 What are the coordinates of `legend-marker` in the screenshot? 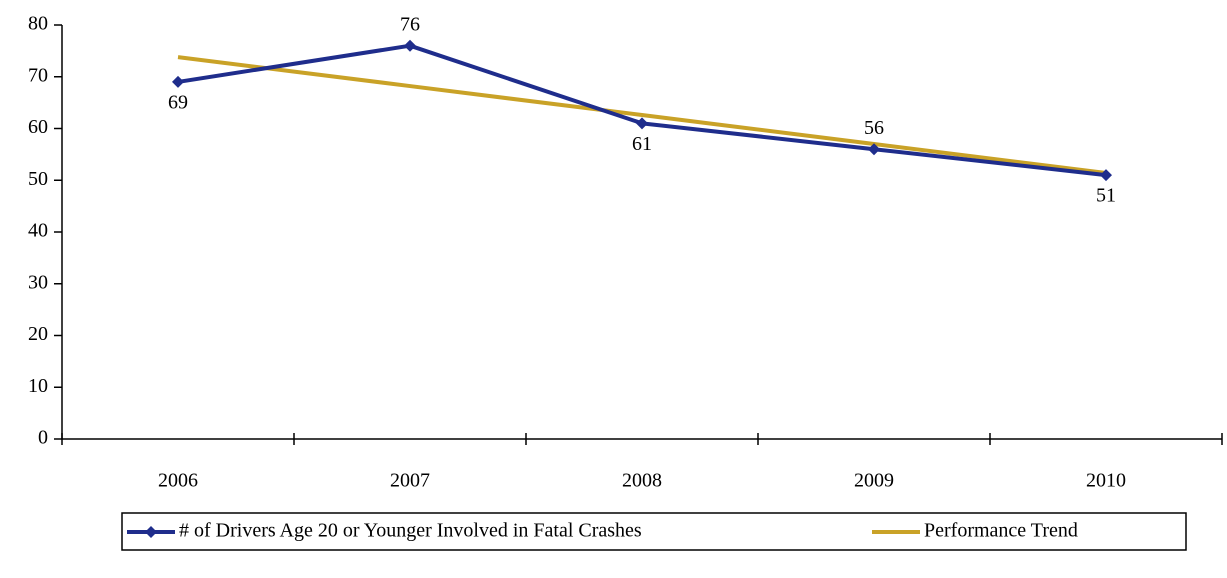 It's located at (151, 532).